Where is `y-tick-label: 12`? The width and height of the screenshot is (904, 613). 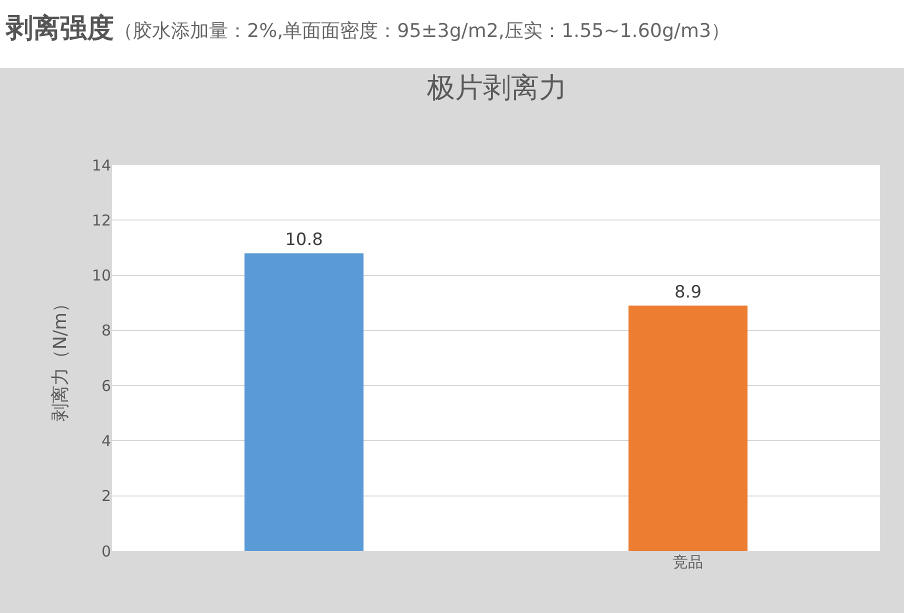 y-tick-label: 12 is located at coordinates (101, 220).